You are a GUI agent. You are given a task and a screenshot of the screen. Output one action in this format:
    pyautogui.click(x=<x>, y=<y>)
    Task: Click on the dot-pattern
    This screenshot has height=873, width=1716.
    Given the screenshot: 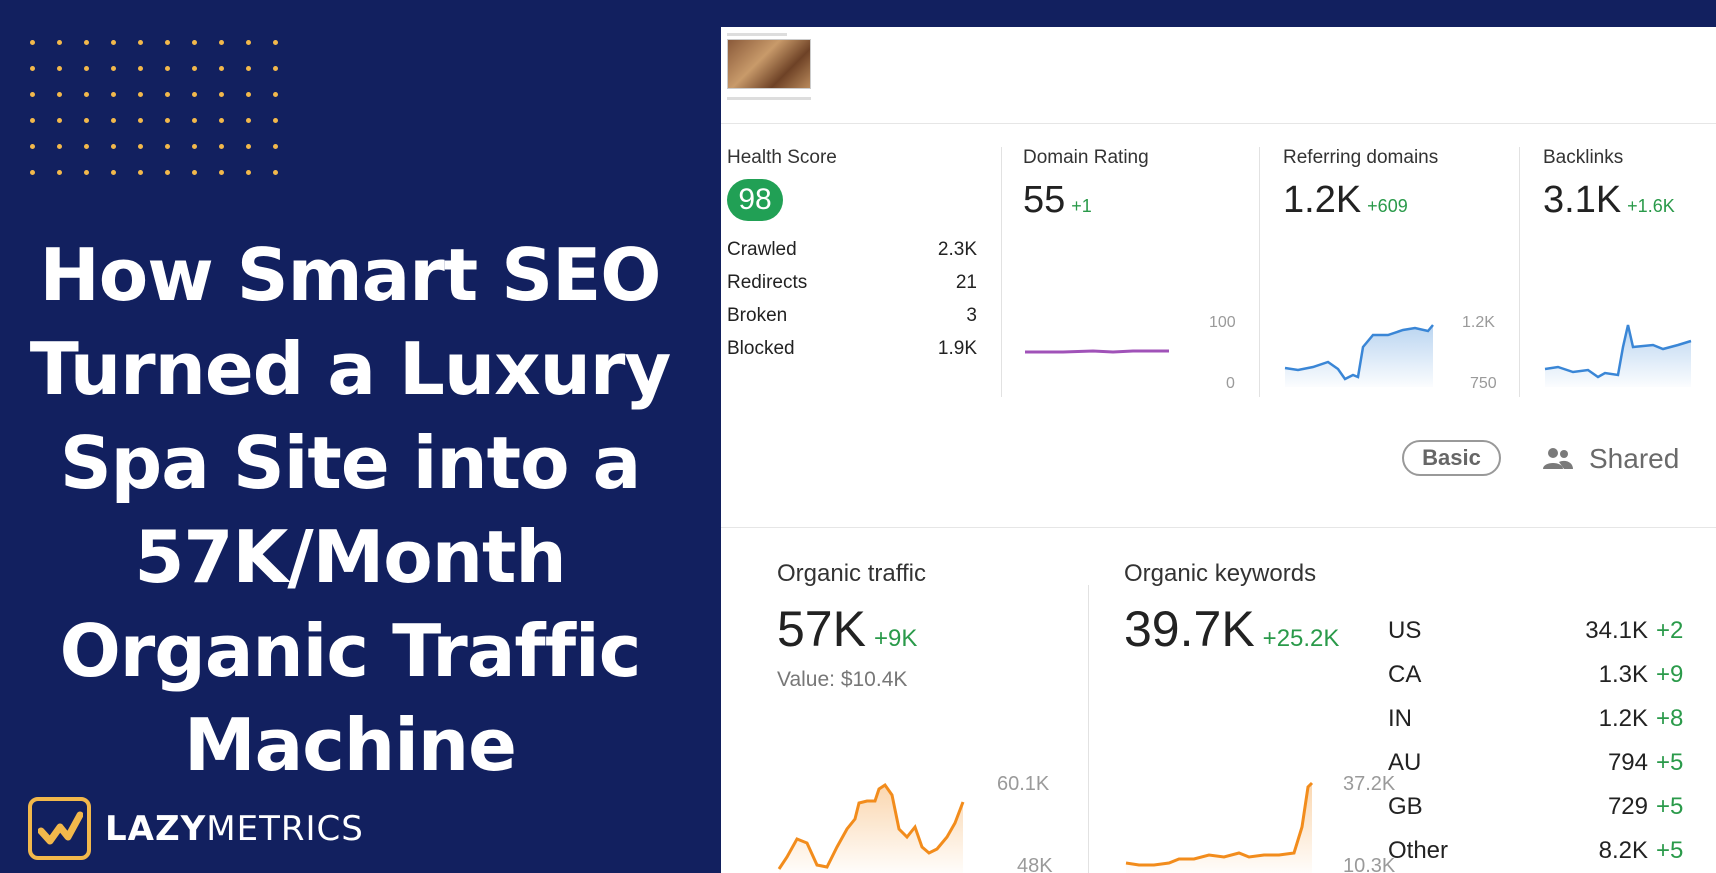 What is the action you would take?
    pyautogui.click(x=170, y=120)
    